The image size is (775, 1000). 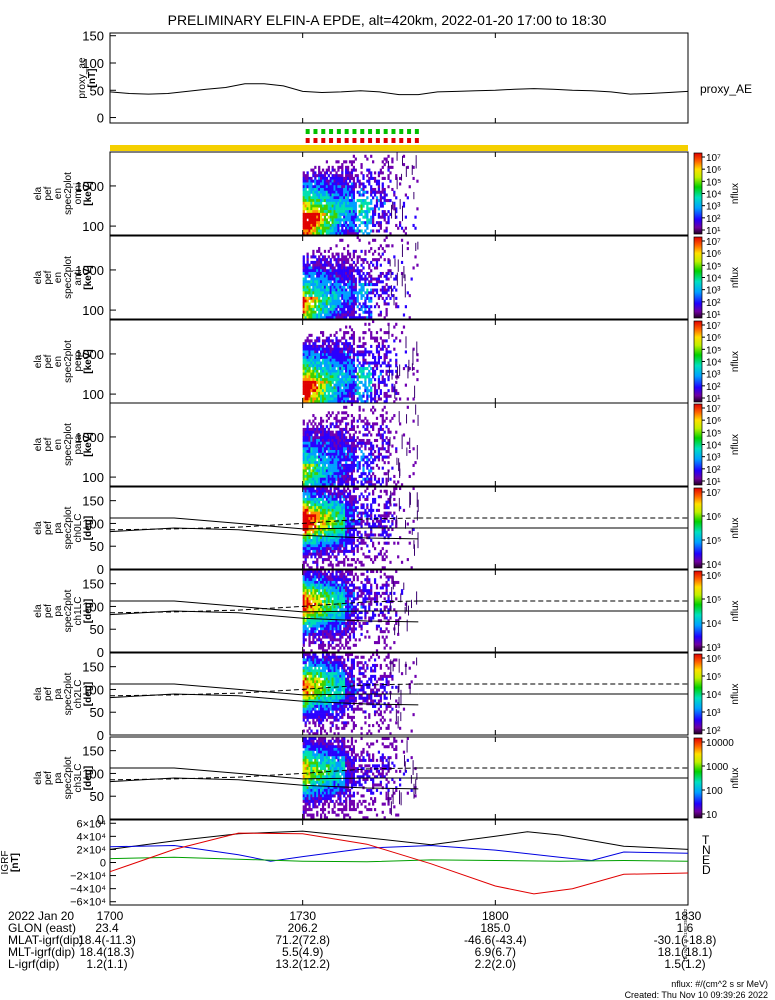 I want to click on y-tick-label: 1000, so click(x=89, y=437).